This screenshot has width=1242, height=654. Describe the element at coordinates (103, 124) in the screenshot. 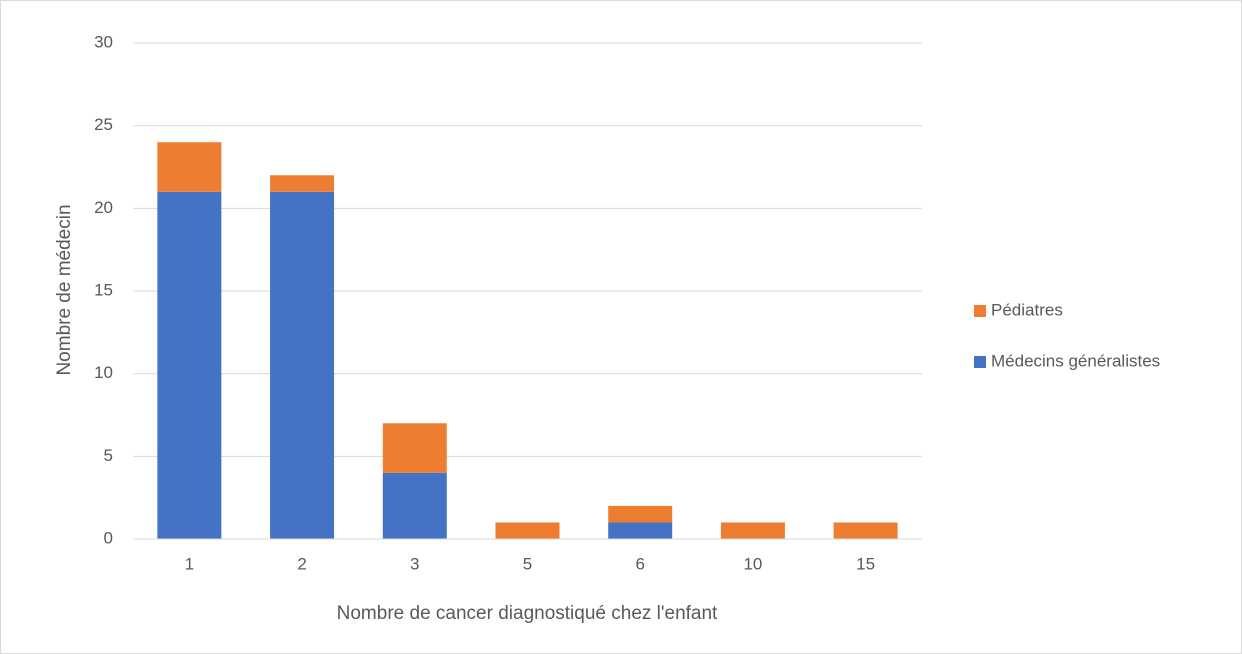

I see `y-tick-label: 25` at that location.